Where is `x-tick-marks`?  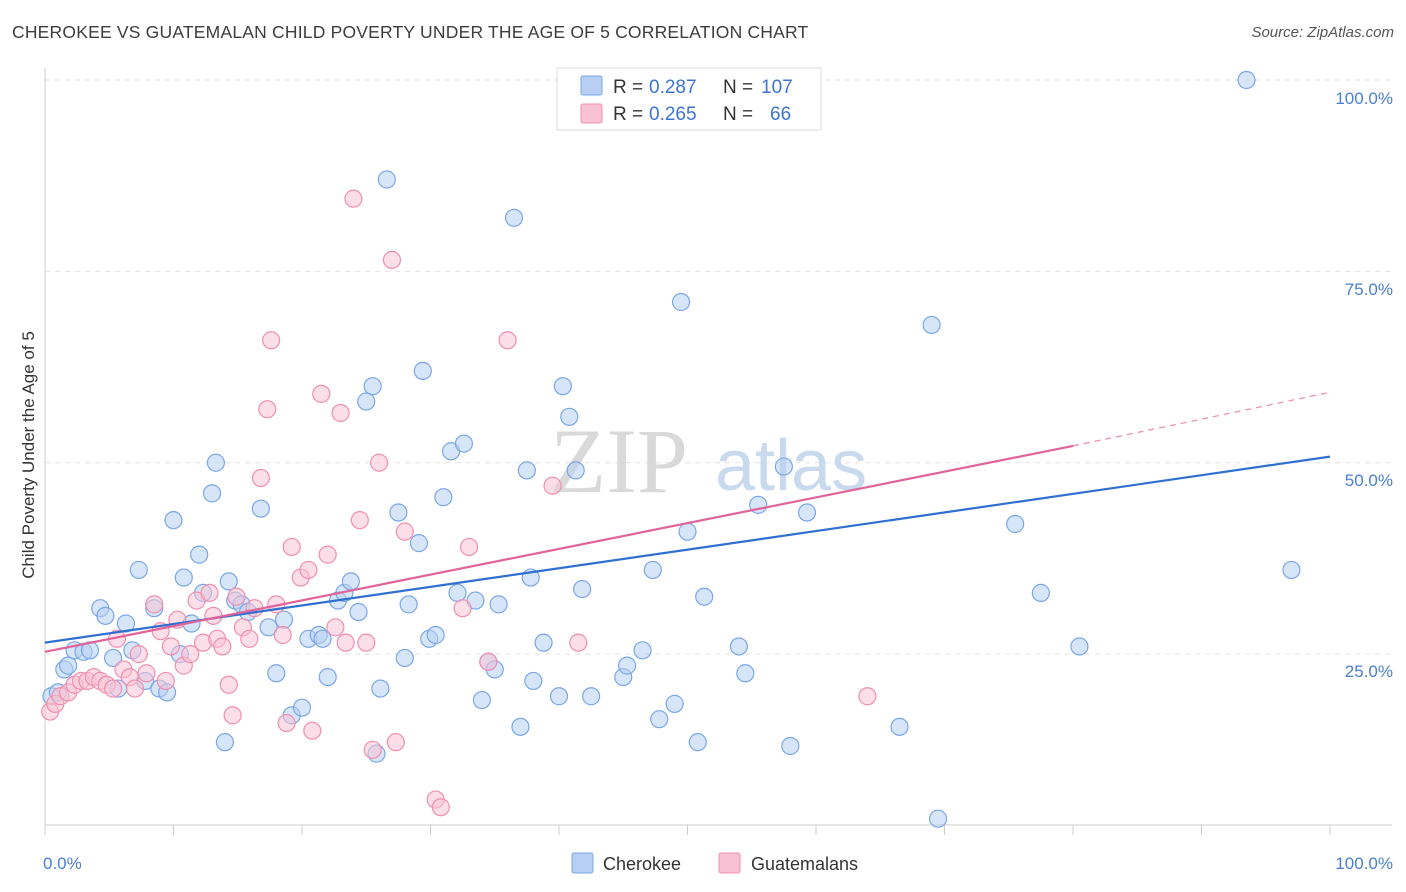
x-tick-marks is located at coordinates (687, 830).